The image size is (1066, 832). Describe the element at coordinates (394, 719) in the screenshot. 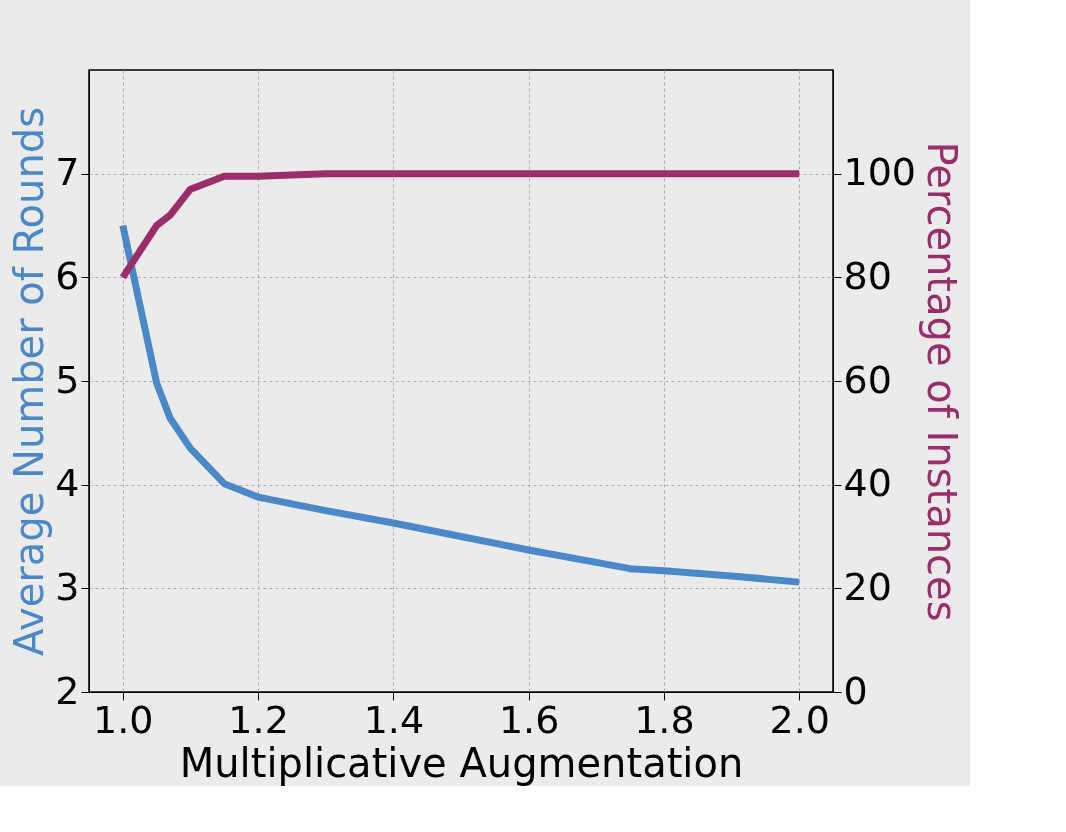

I see `x-tick-label: 1.4` at that location.